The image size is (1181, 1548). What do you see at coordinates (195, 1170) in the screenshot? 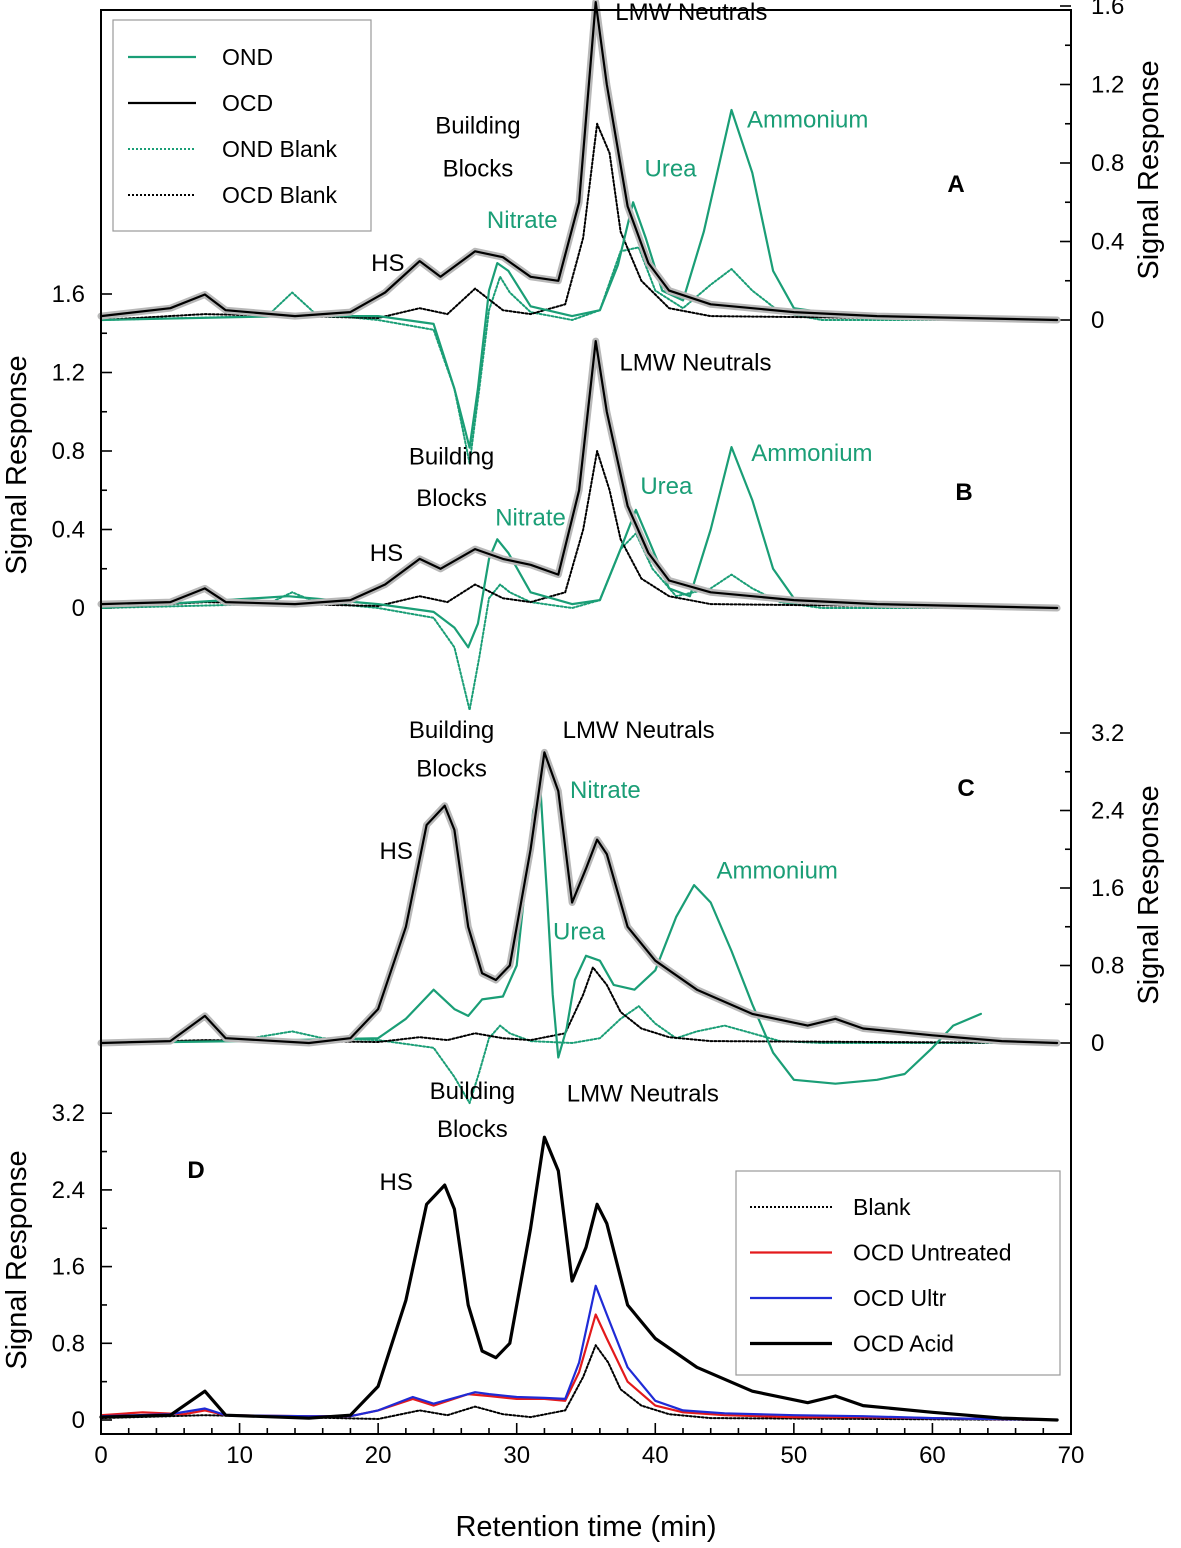
I see `panel-label-d: D` at bounding box center [195, 1170].